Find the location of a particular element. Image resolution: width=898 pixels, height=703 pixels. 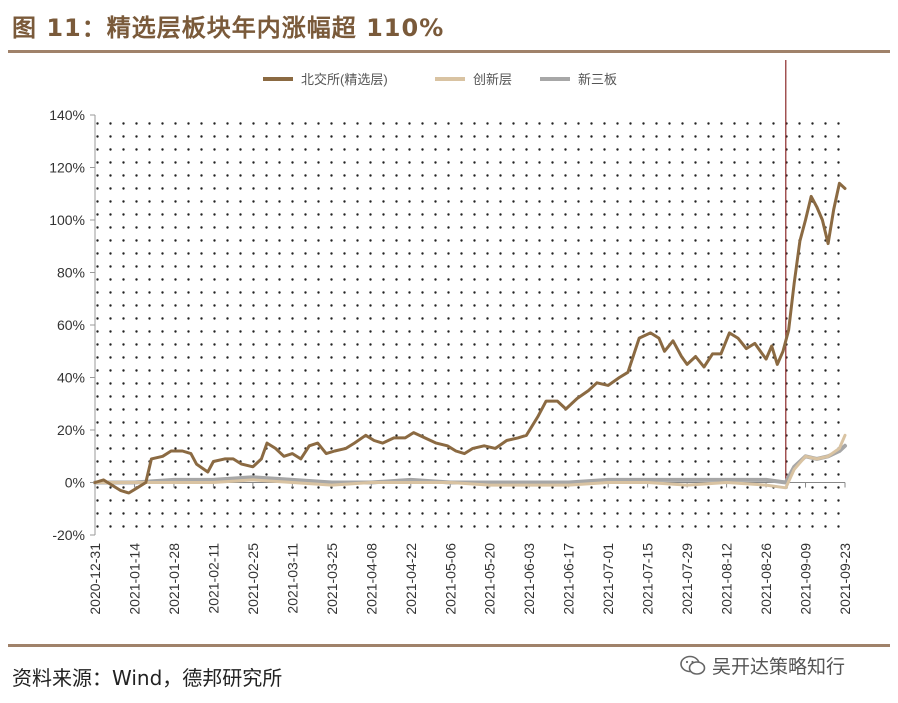

y-tick-label: 60% is located at coordinates (71, 325).